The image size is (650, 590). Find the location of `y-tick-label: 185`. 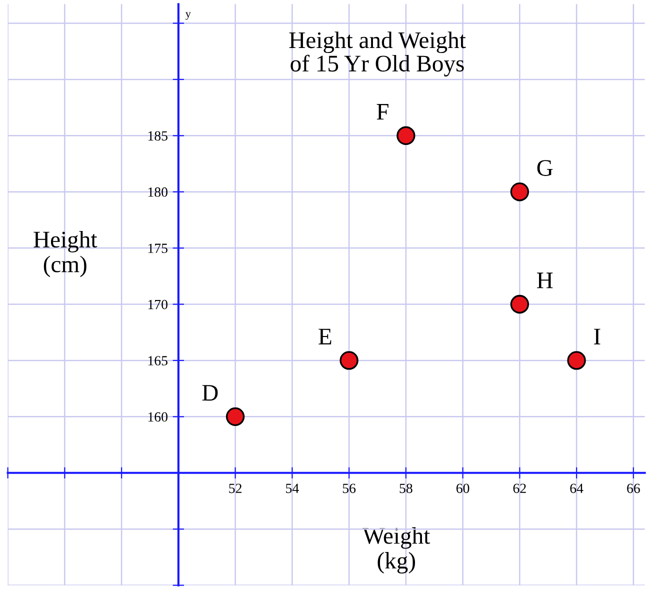

y-tick-label: 185 is located at coordinates (158, 136).